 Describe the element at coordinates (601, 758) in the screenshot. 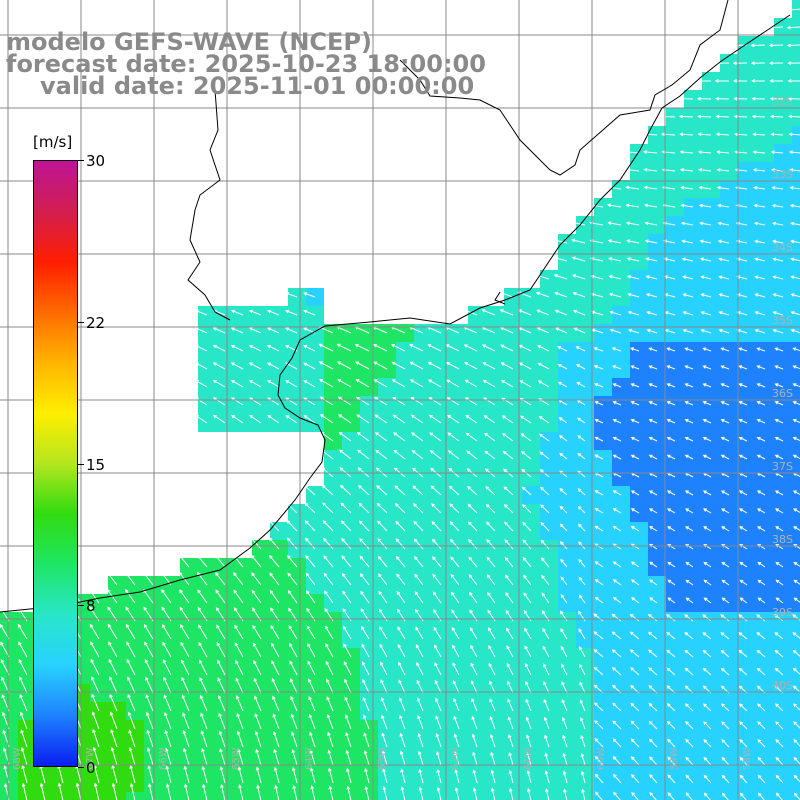

I see `longitude-label: 60W` at that location.